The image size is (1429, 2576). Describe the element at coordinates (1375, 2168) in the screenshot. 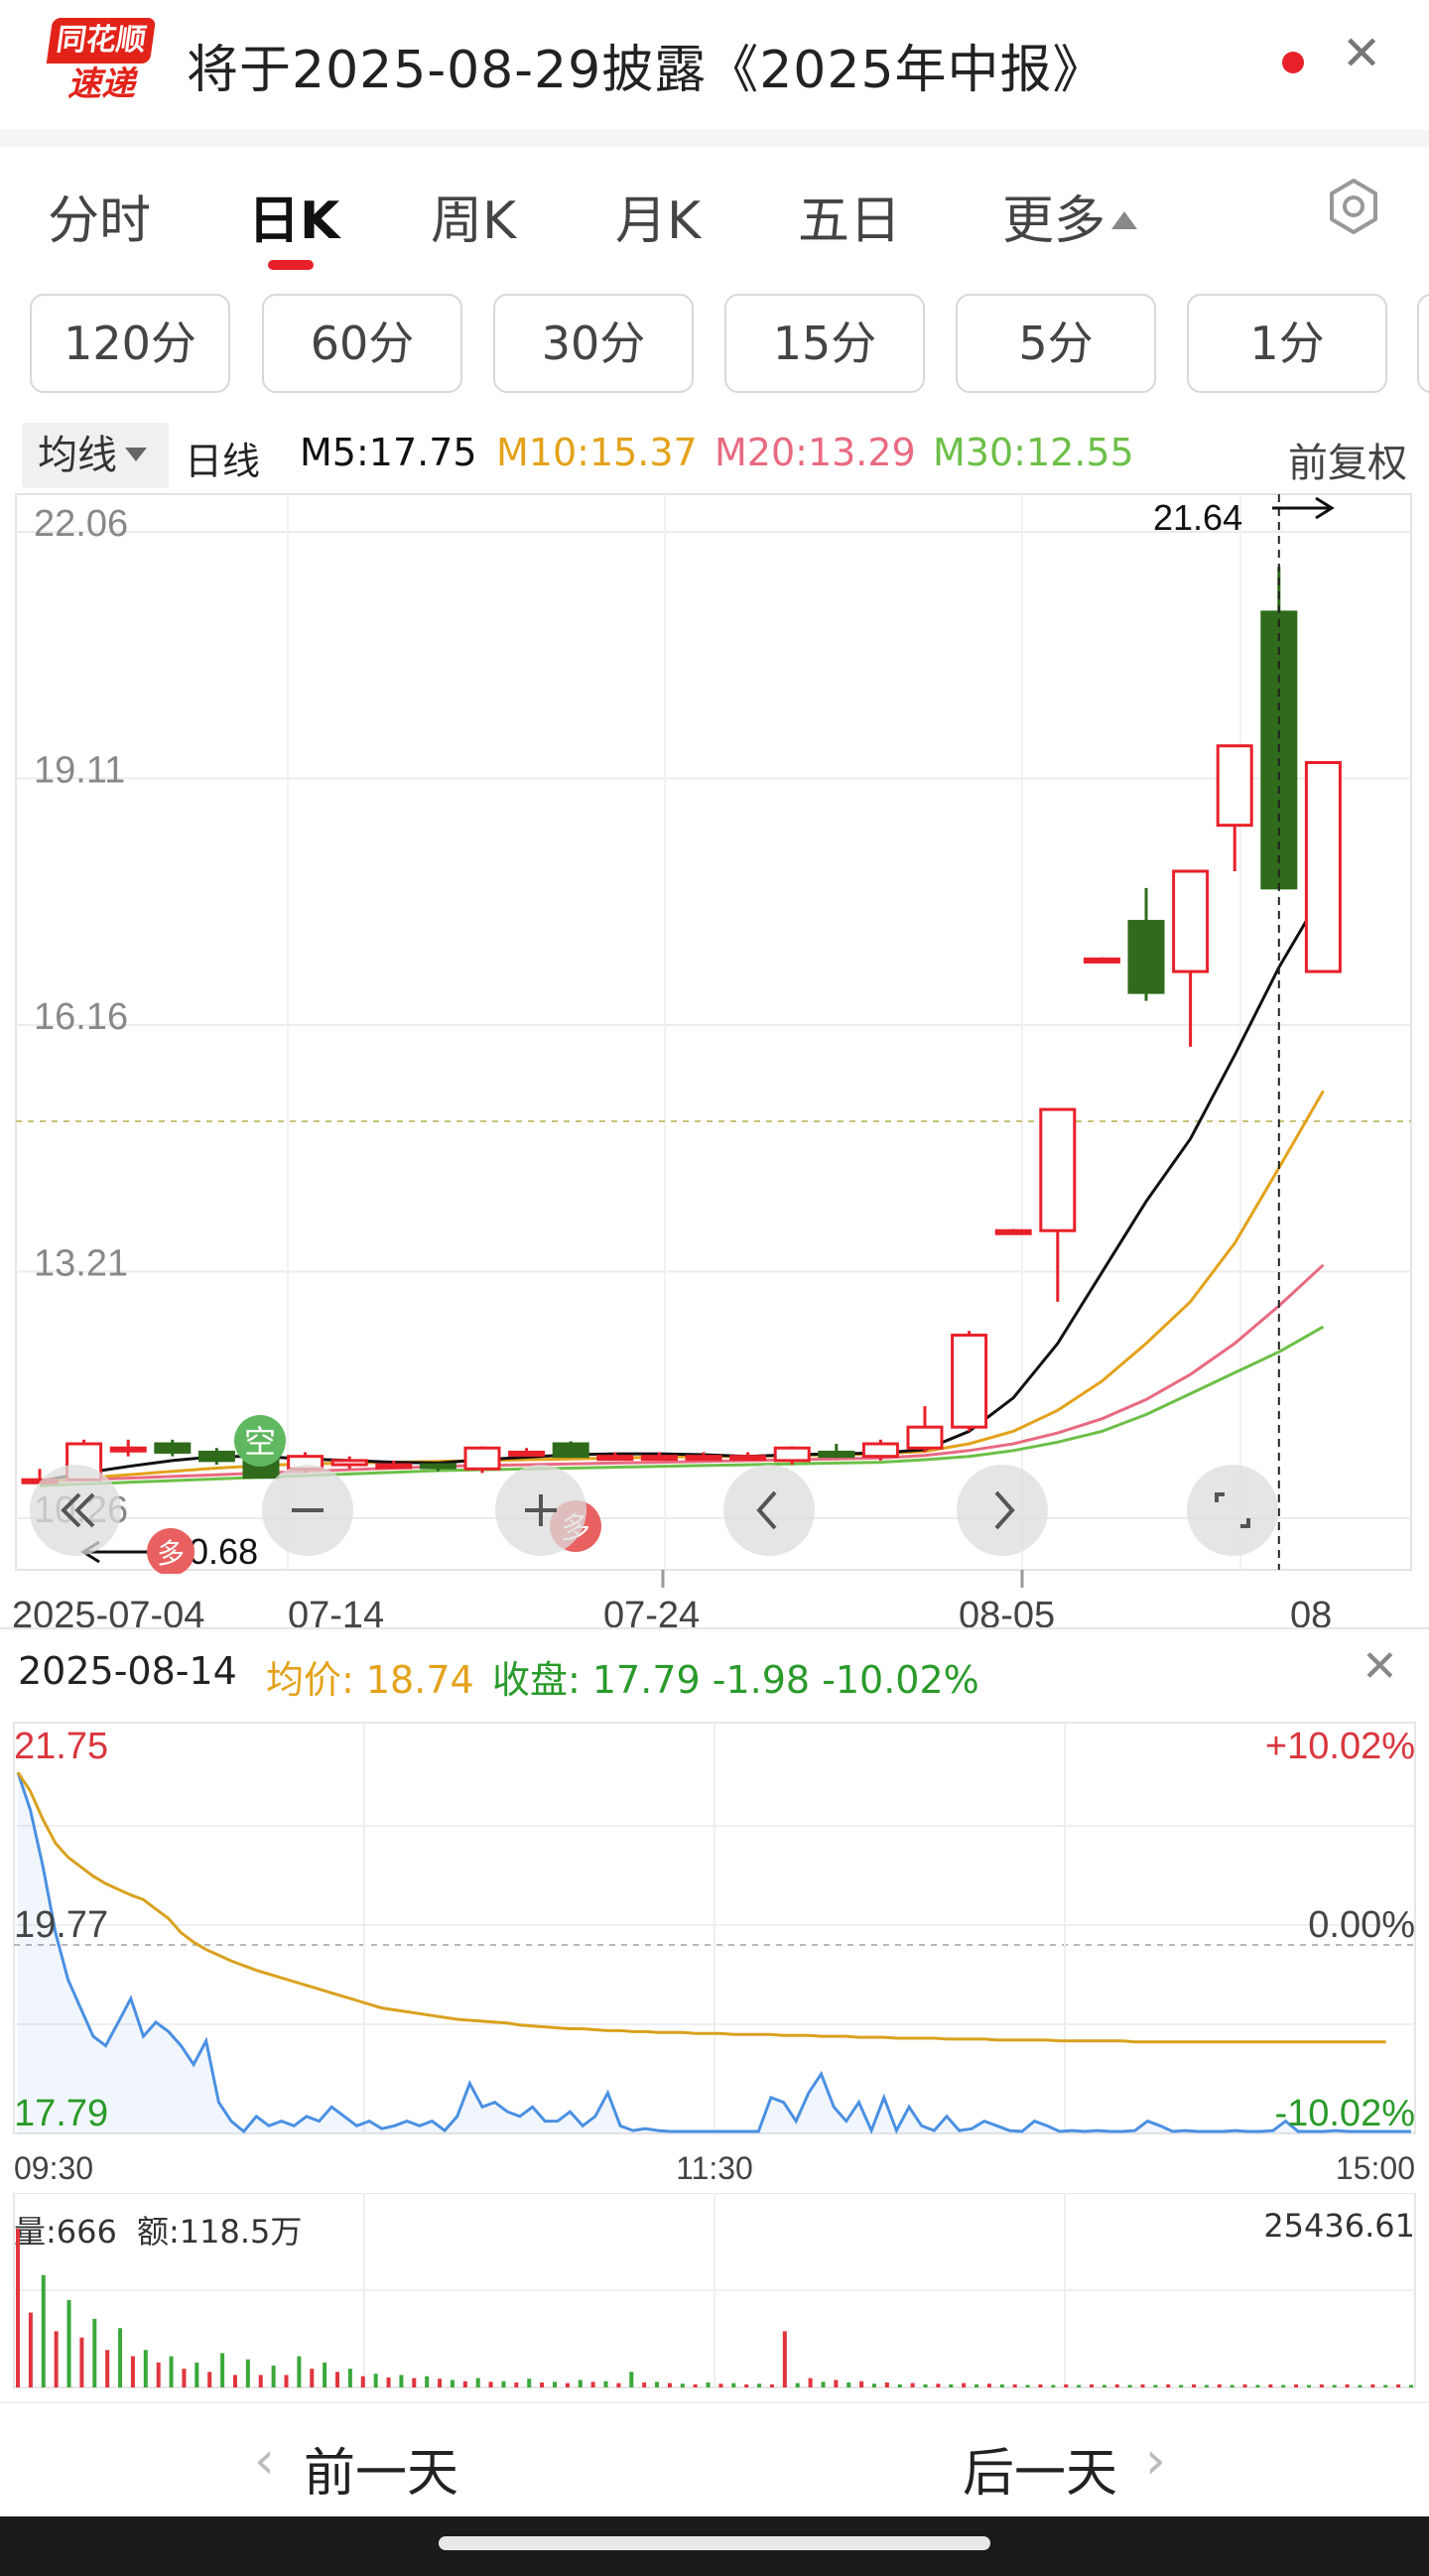

I see `x-tick-label: 15:00` at that location.